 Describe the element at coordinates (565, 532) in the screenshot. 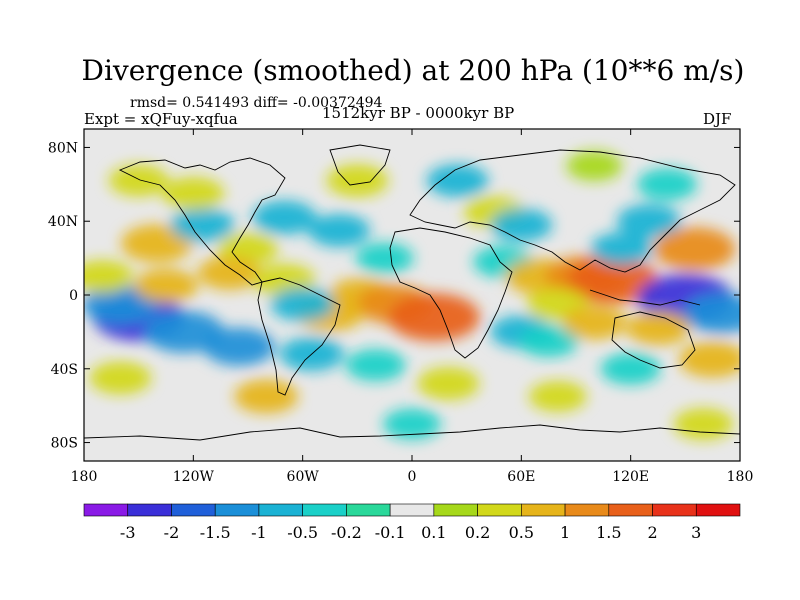

I see `colorbar-label: 1` at that location.